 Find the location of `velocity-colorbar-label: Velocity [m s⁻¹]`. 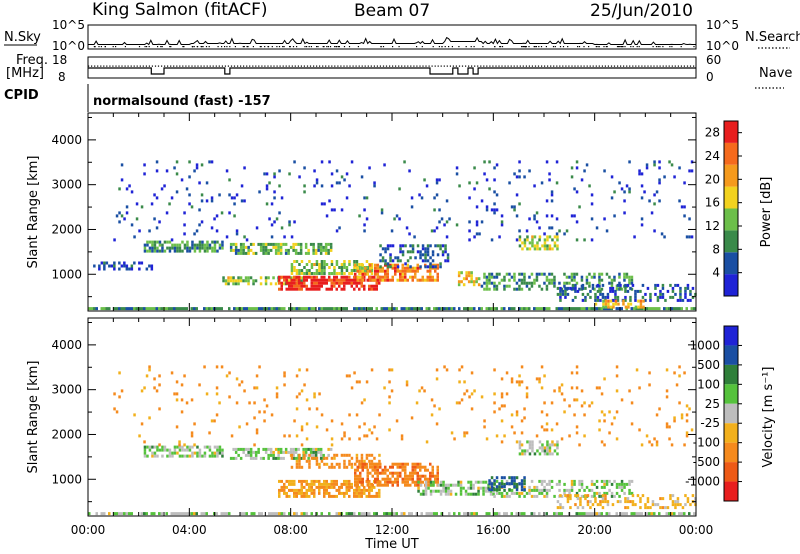

velocity-colorbar-label: Velocity [m s⁻¹] is located at coordinates (768, 417).